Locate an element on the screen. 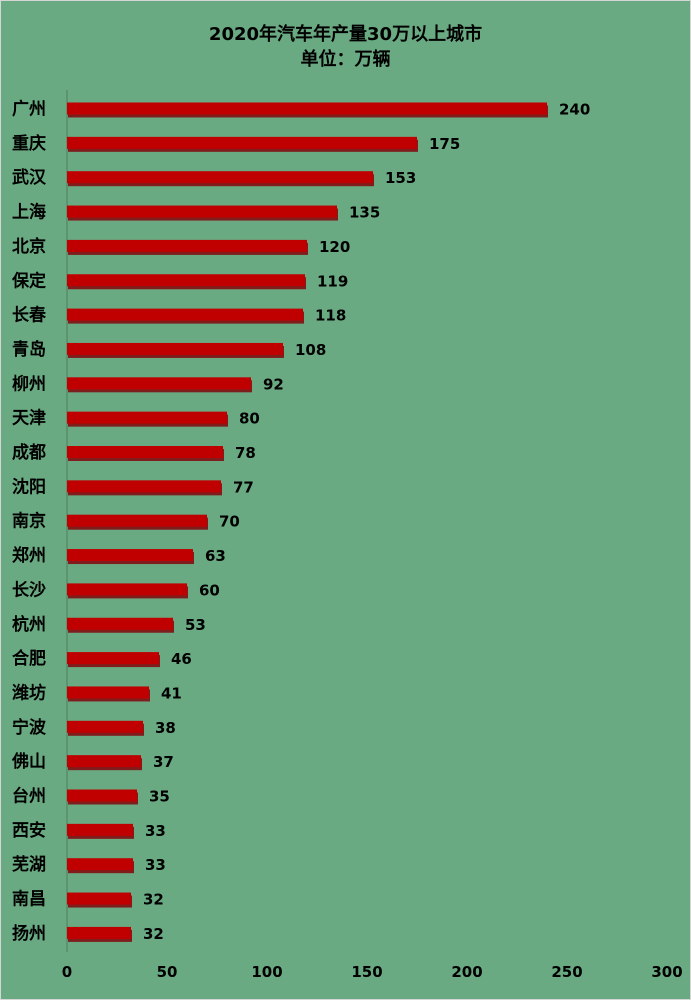 The width and height of the screenshot is (691, 1000). category-label: 潍坊 is located at coordinates (29, 692).